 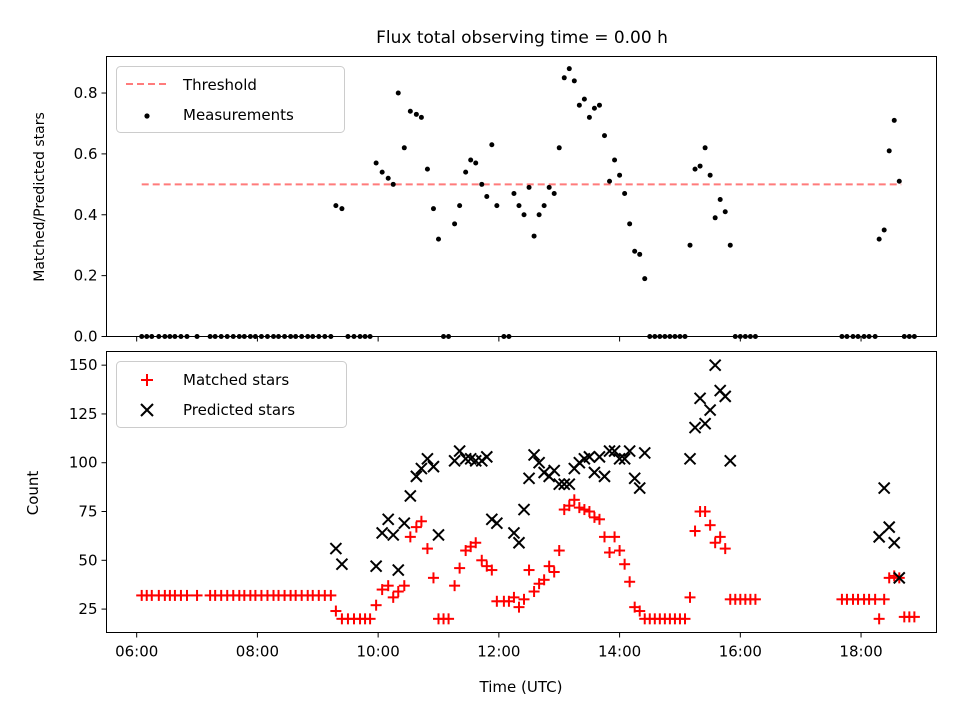 What do you see at coordinates (87, 560) in the screenshot?
I see `y-tick-label: 50` at bounding box center [87, 560].